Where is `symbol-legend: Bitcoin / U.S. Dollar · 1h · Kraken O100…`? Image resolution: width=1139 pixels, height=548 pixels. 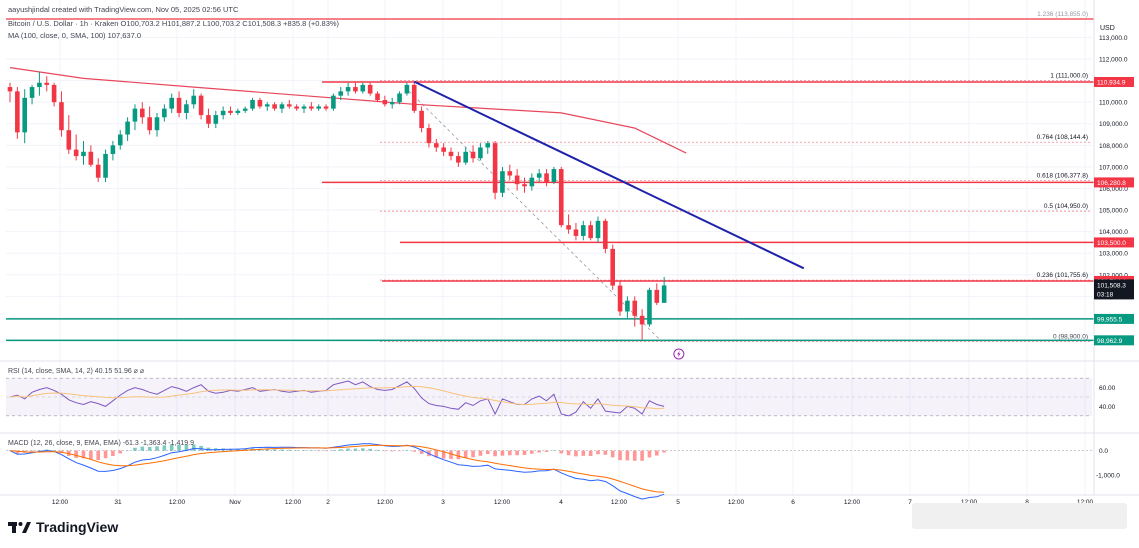 symbol-legend: Bitcoin / U.S. Dollar · 1h · Kraken O100… is located at coordinates (174, 23).